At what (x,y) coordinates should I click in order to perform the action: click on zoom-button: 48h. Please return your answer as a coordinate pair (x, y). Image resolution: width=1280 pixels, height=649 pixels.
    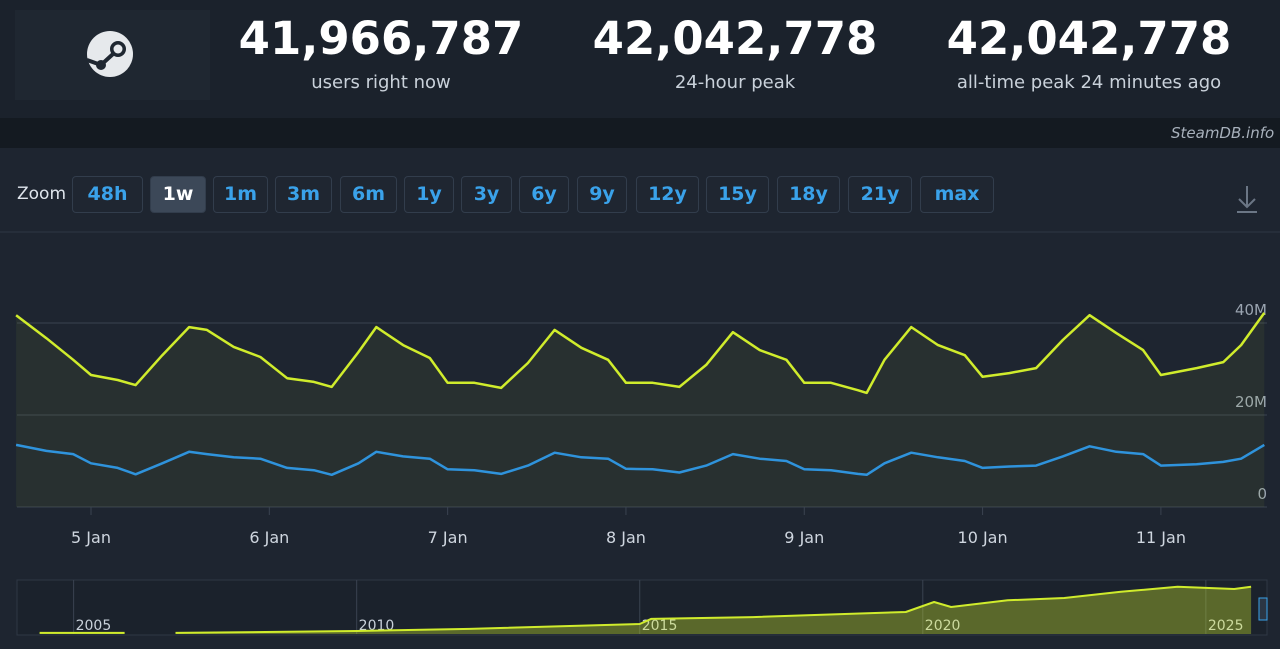
    Looking at the image, I should click on (107, 194).